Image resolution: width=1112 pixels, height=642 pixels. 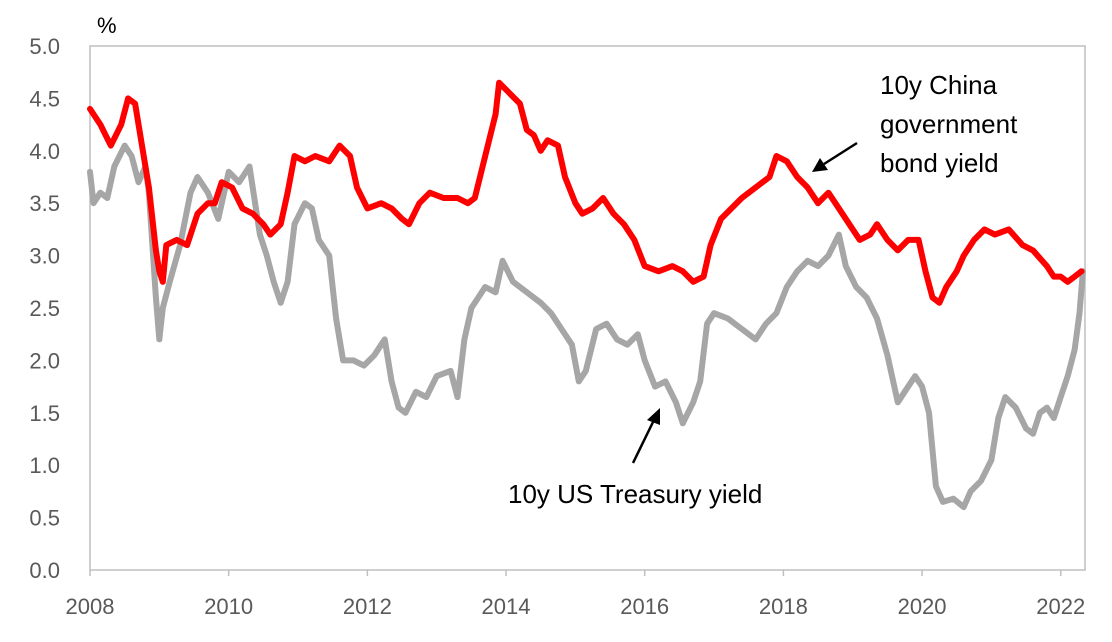 I want to click on y-axis: 0.0 0.5 1.0 1.5 2.0 2.5 3.0 3.5 4.0 4.5 5.0, so click(x=44, y=308).